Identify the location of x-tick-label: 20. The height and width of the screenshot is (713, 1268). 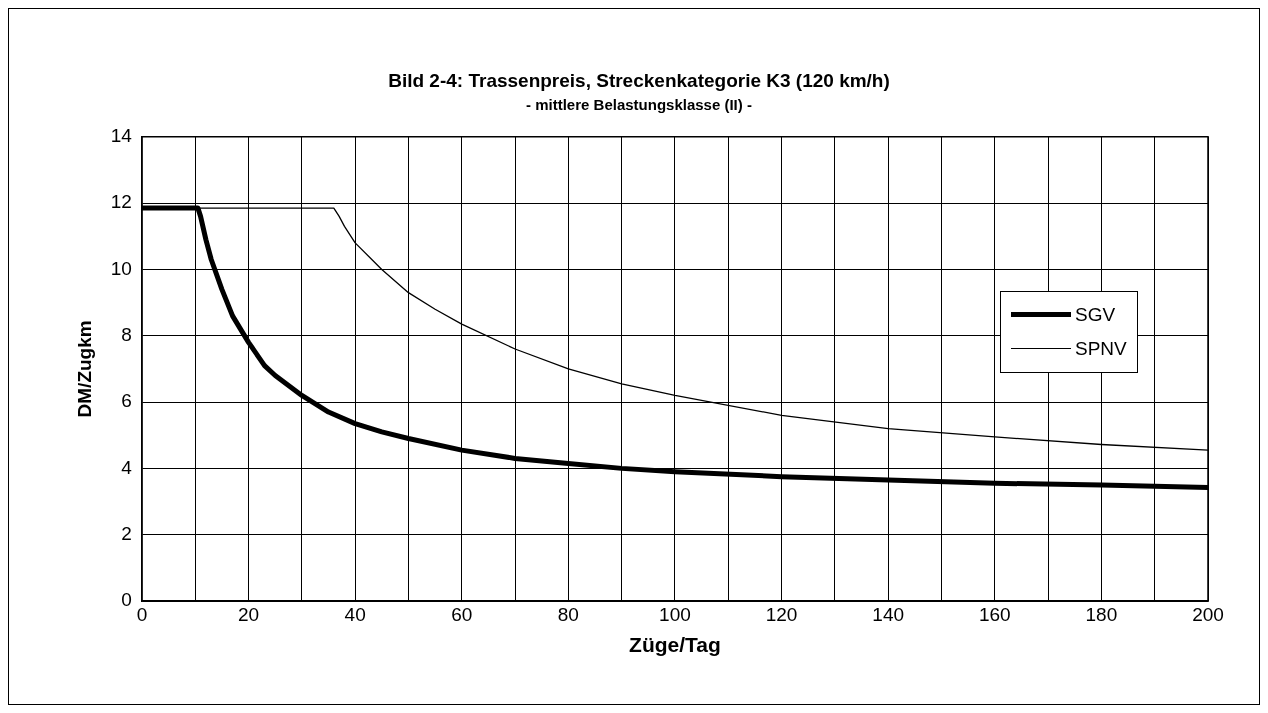
(248, 614).